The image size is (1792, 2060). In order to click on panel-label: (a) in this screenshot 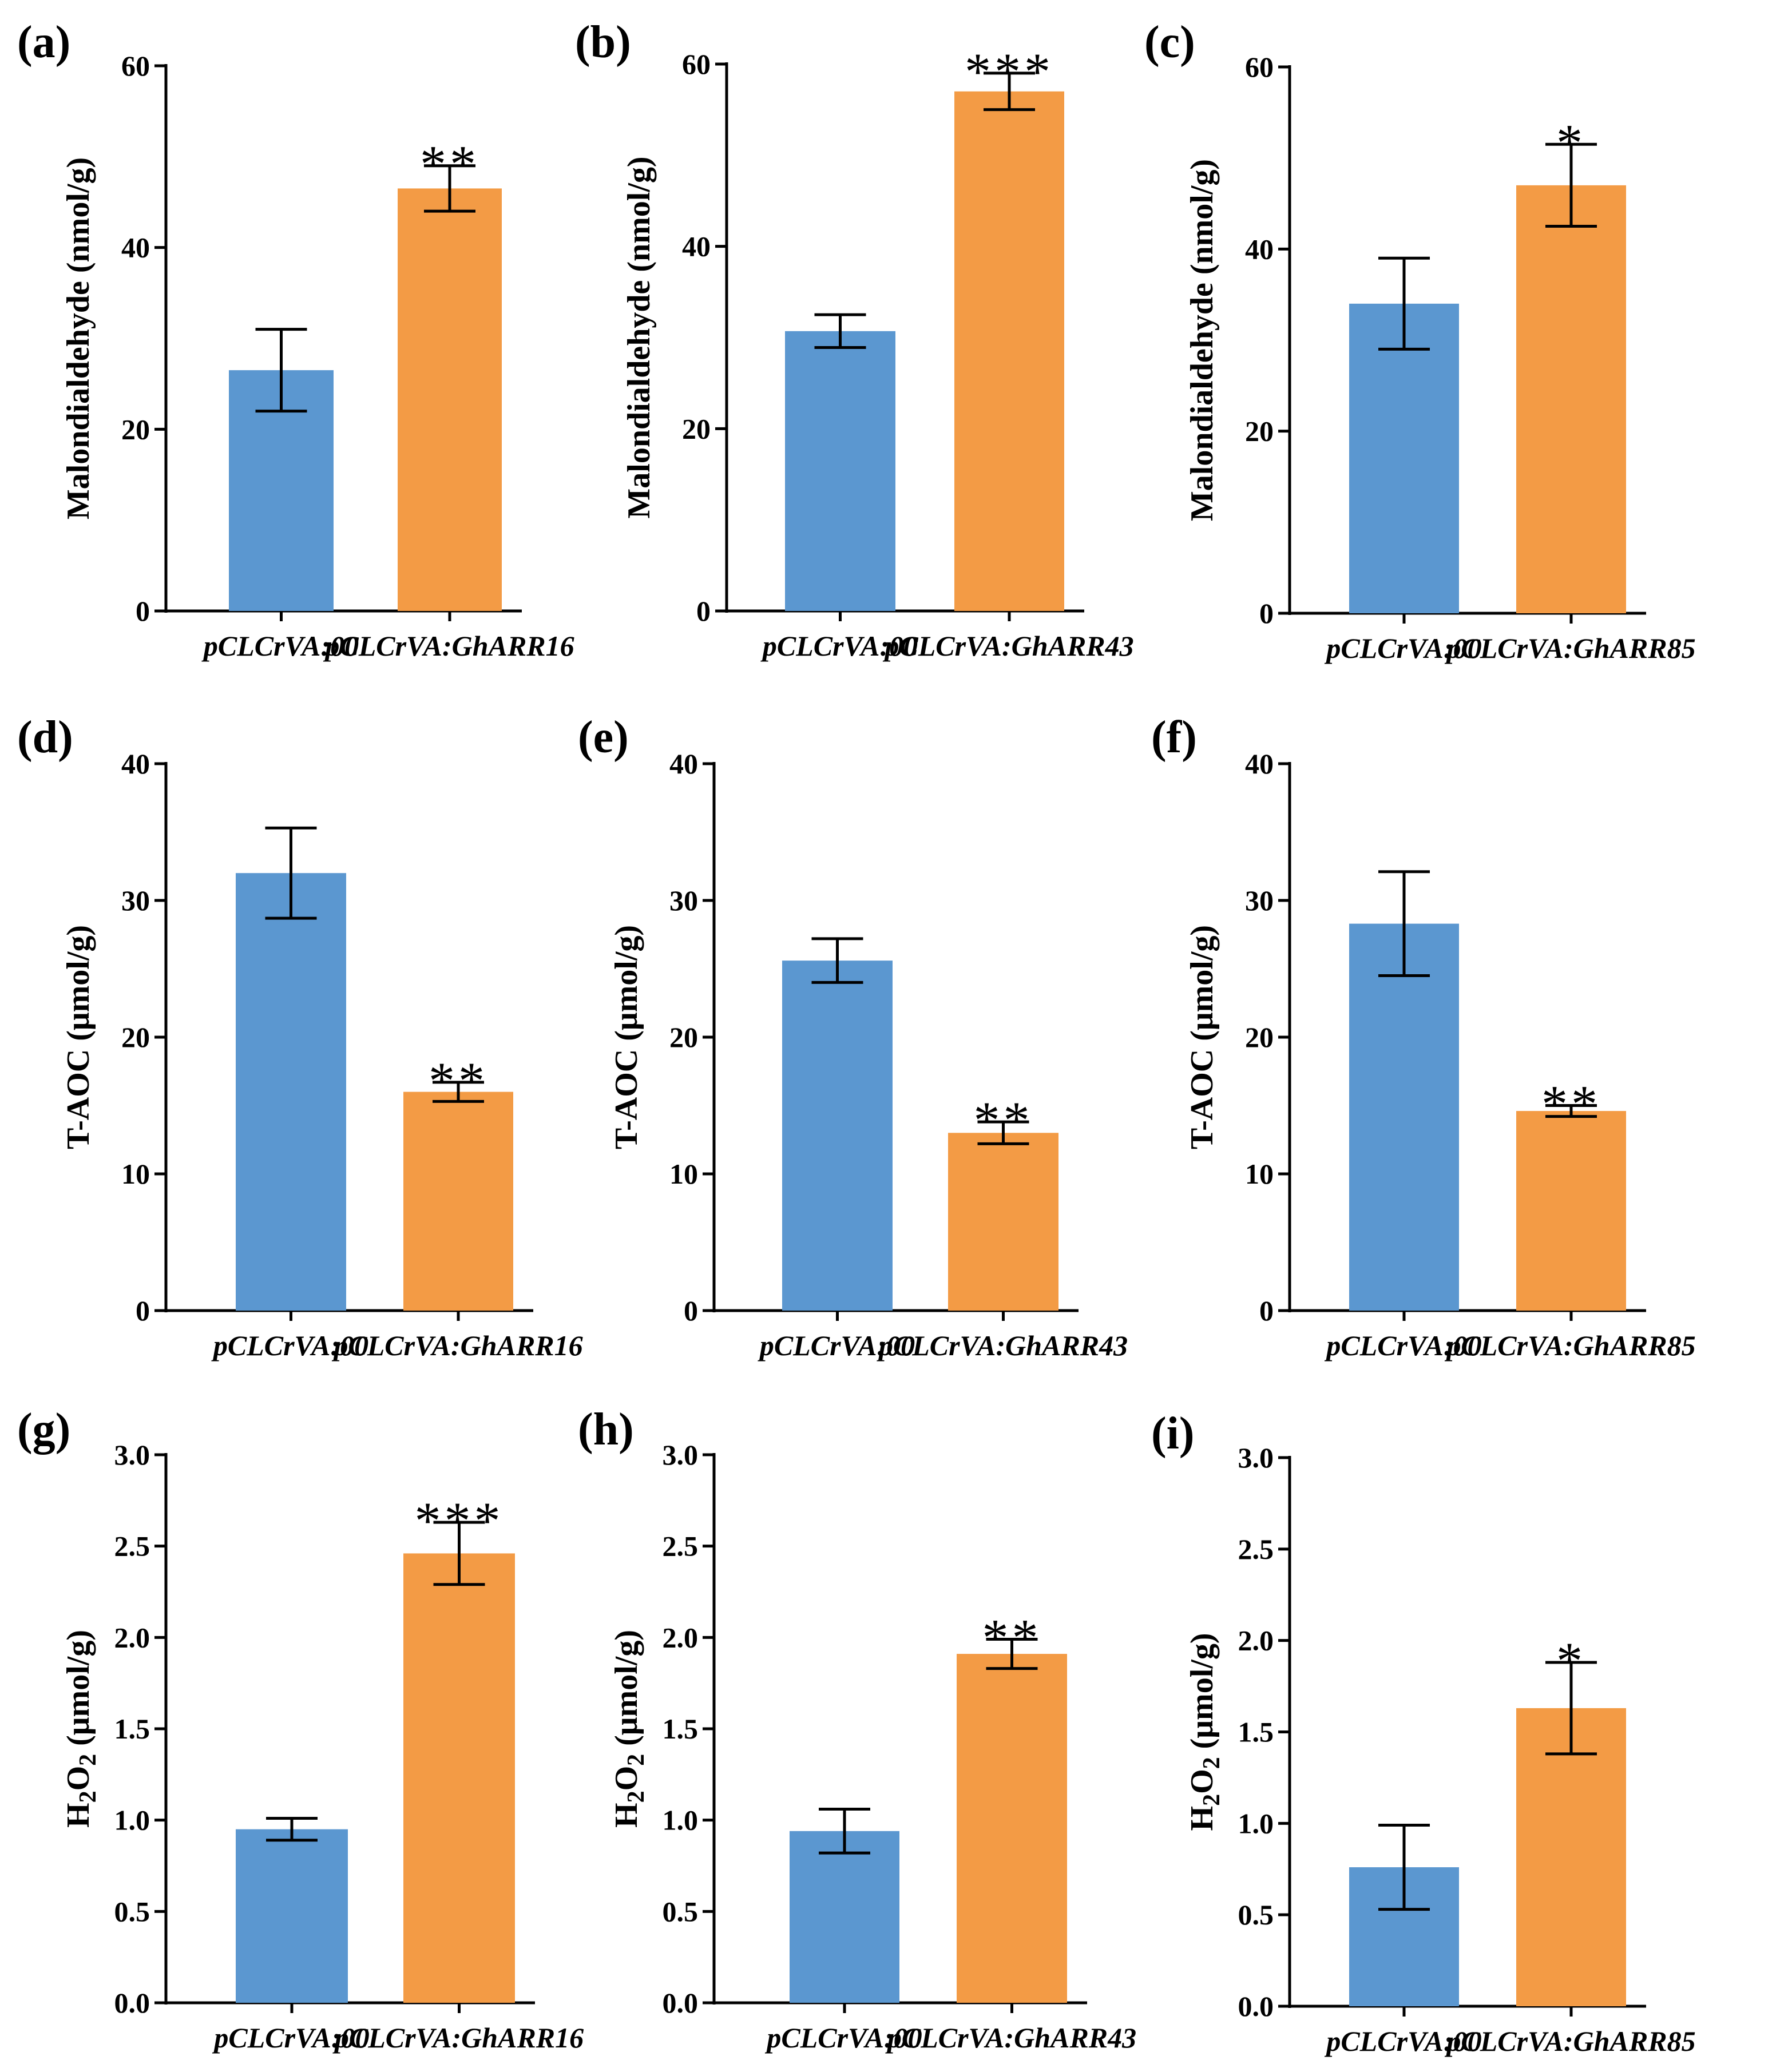, I will do `click(43, 42)`.